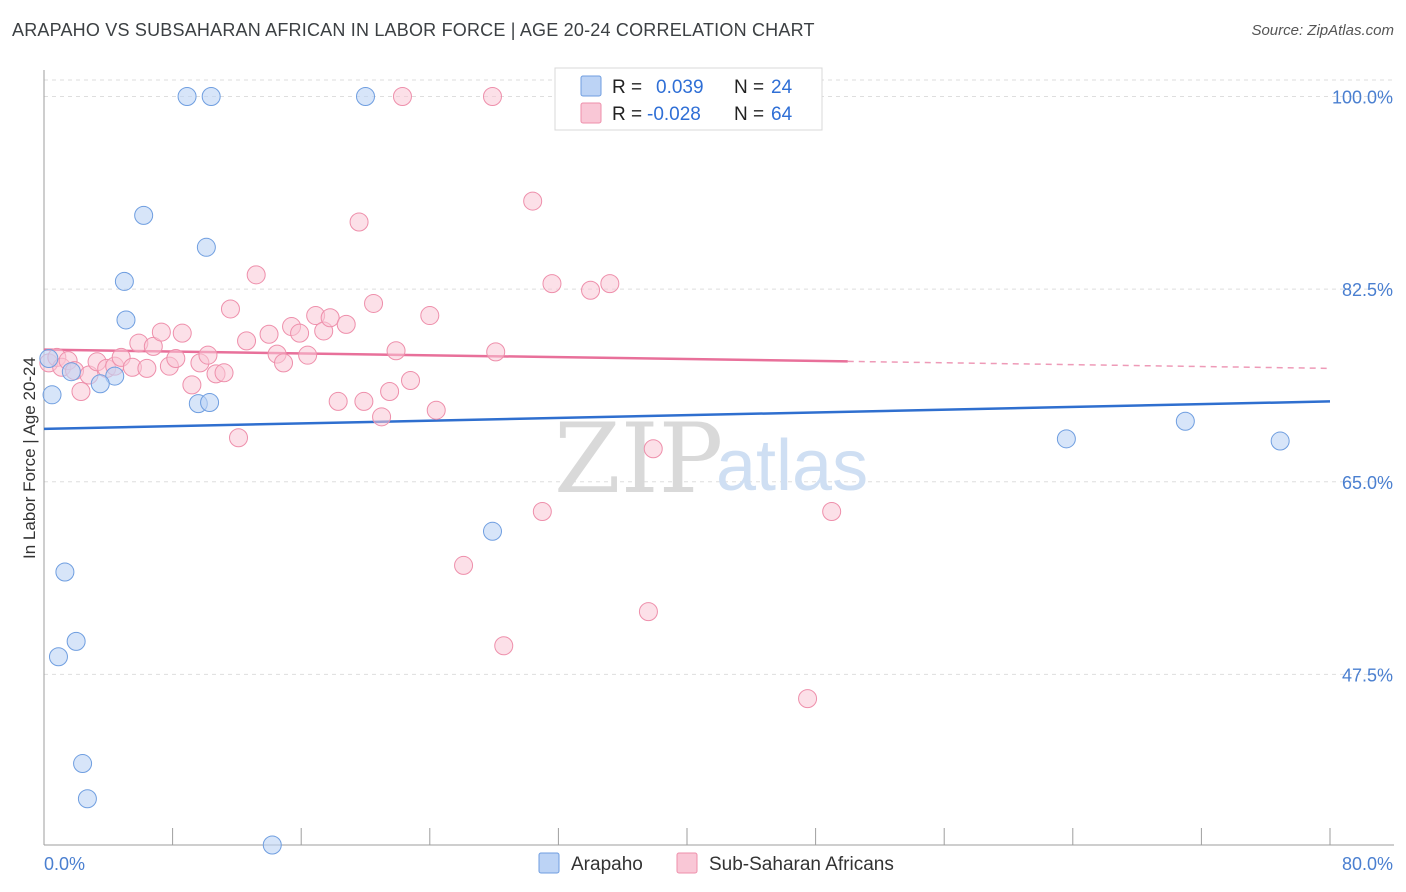 This screenshot has width=1406, height=892. I want to click on legend-r-value-subsaharan: -0.028, so click(674, 114).